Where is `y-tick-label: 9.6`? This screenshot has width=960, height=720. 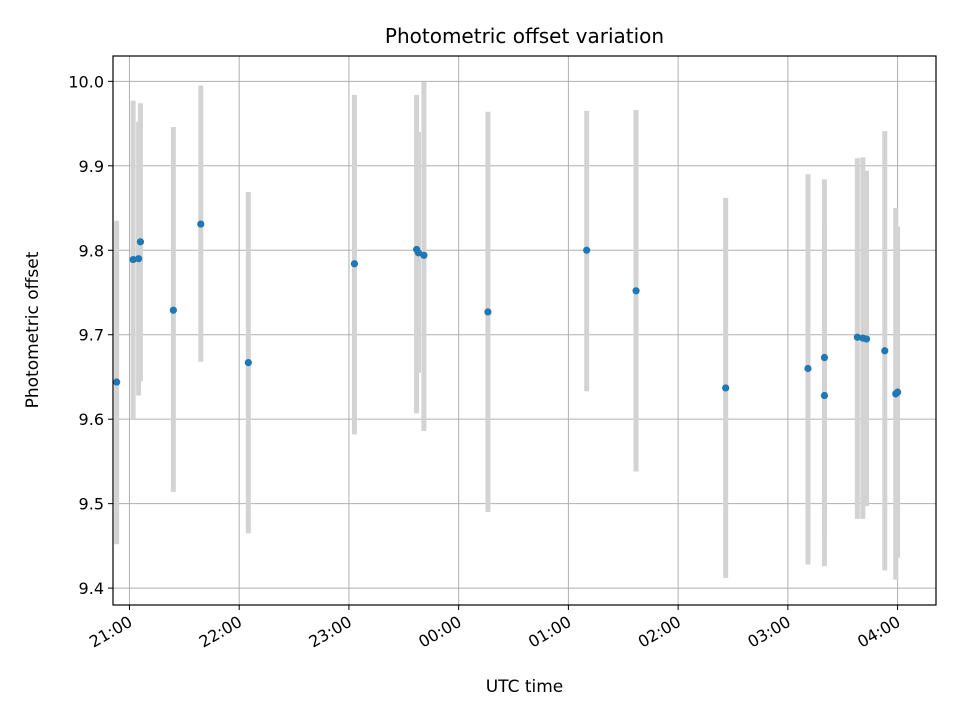 y-tick-label: 9.6 is located at coordinates (91, 419).